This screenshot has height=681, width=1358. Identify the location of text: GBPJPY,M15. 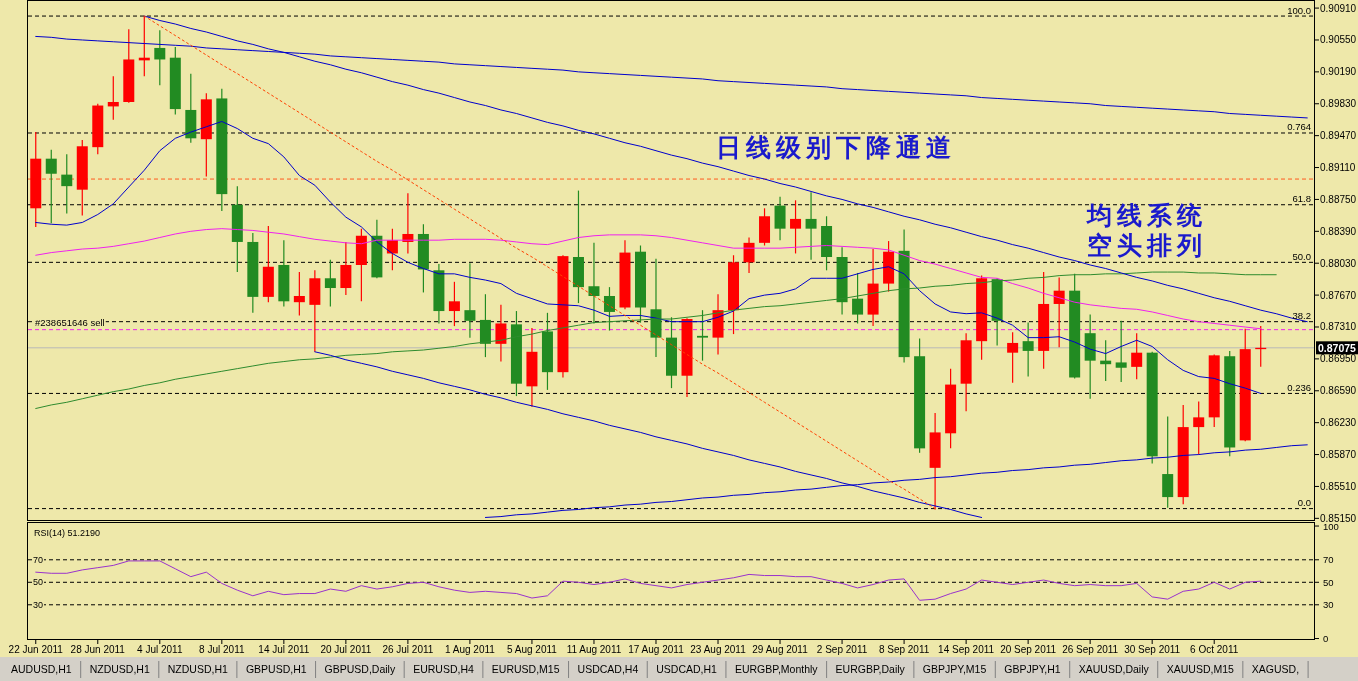
(954, 669).